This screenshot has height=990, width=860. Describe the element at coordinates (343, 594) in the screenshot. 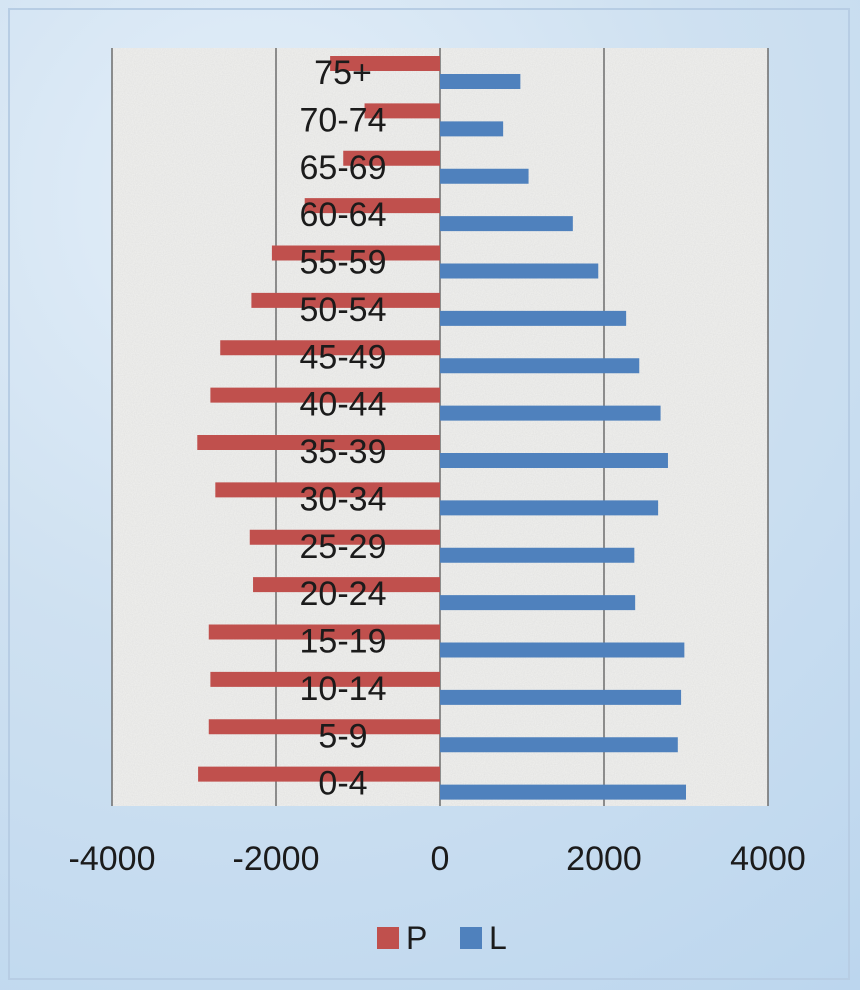

I see `category-label: 20-24` at that location.